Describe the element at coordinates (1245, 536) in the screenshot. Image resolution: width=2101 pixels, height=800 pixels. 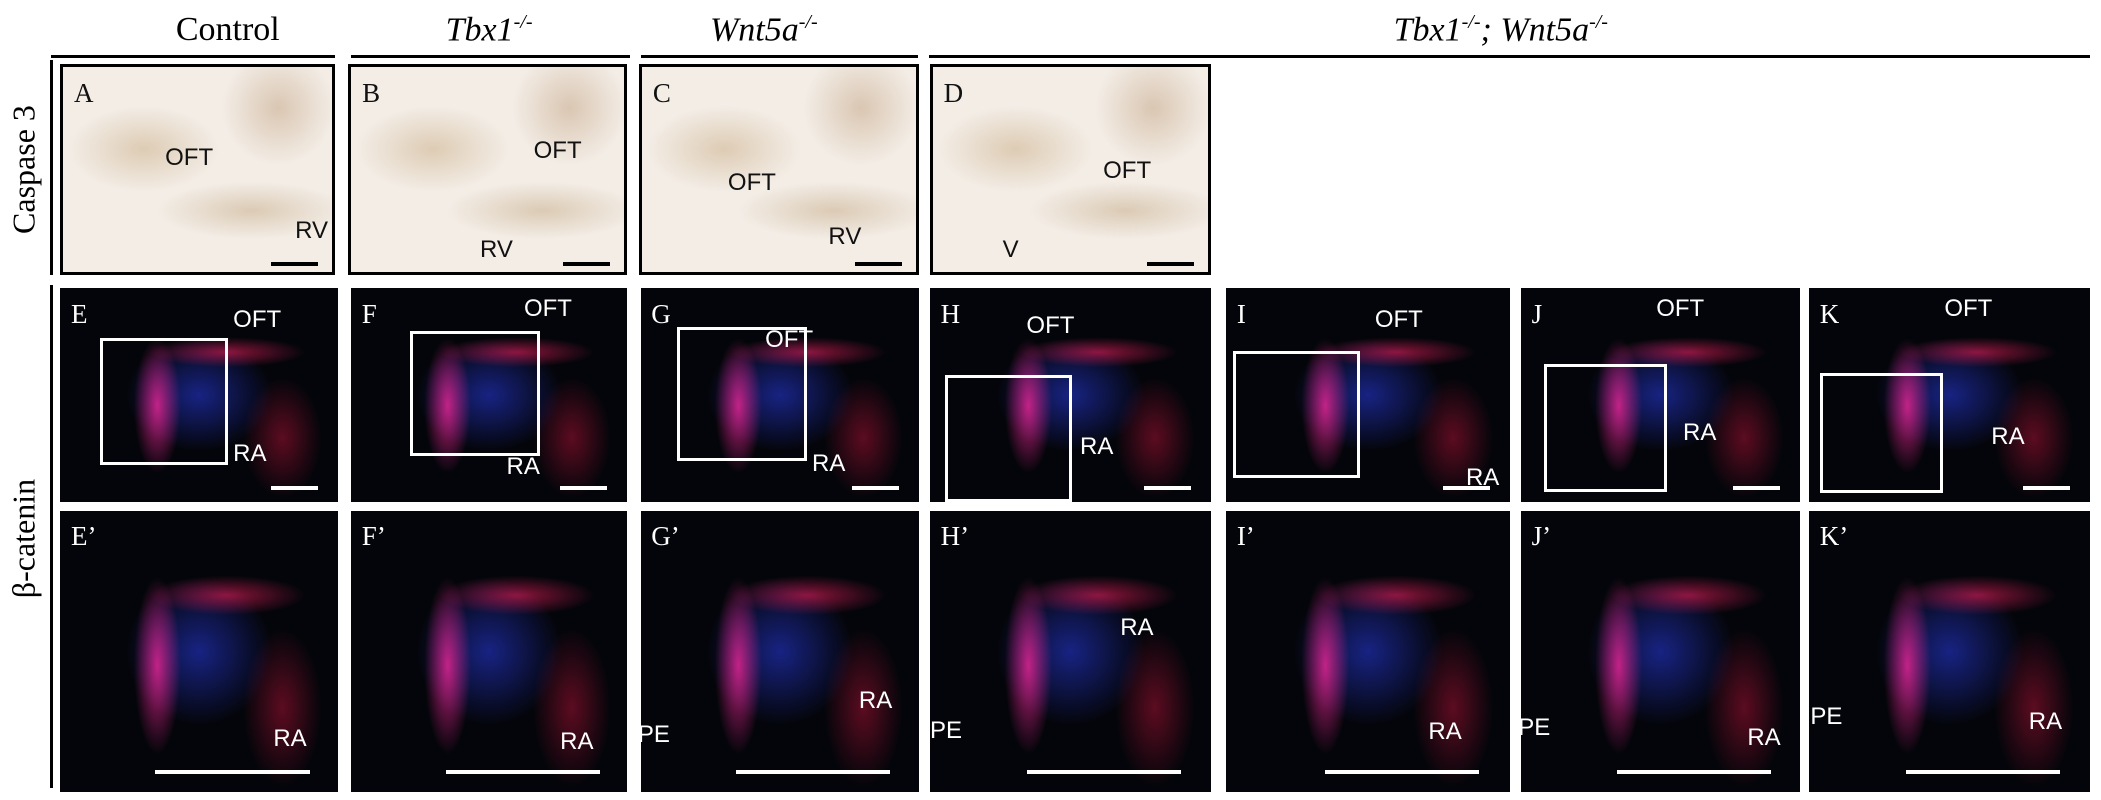
I see `panel-letter: I’` at that location.